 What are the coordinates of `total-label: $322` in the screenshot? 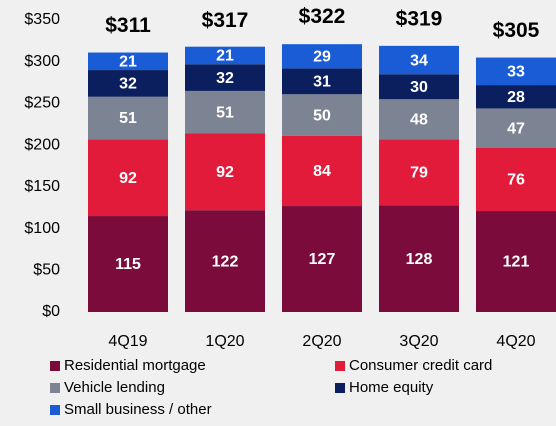 It's located at (322, 16).